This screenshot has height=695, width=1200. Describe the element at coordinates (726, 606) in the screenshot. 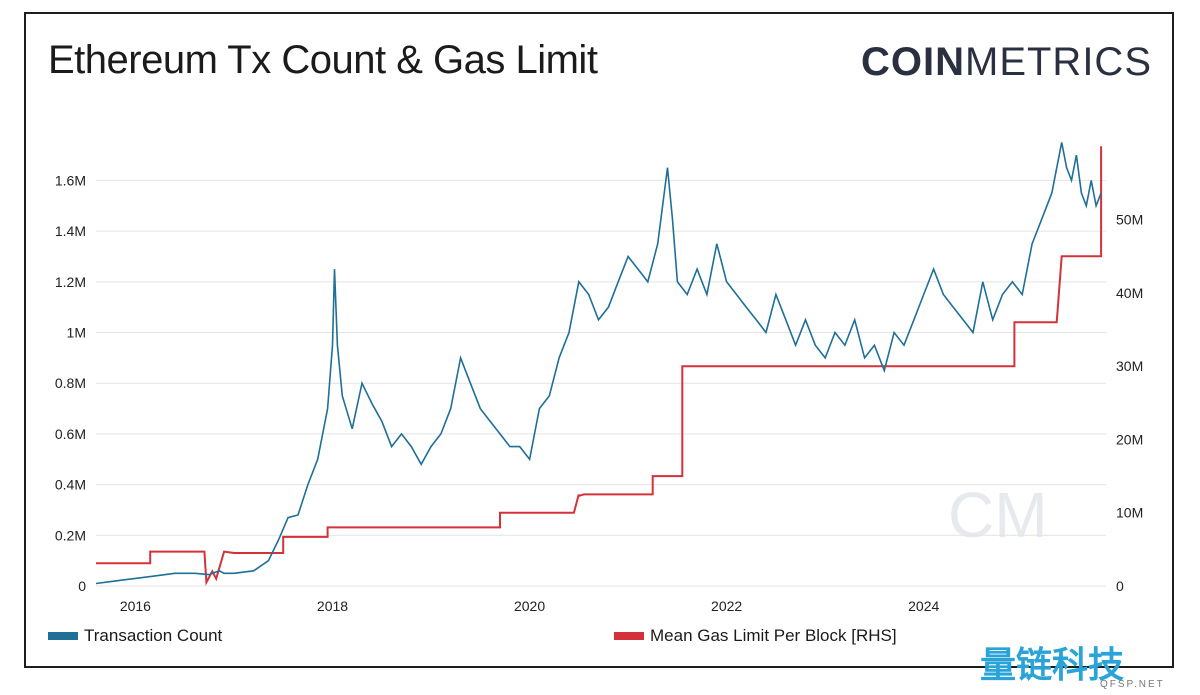

I see `x-tick-label: 2022` at that location.